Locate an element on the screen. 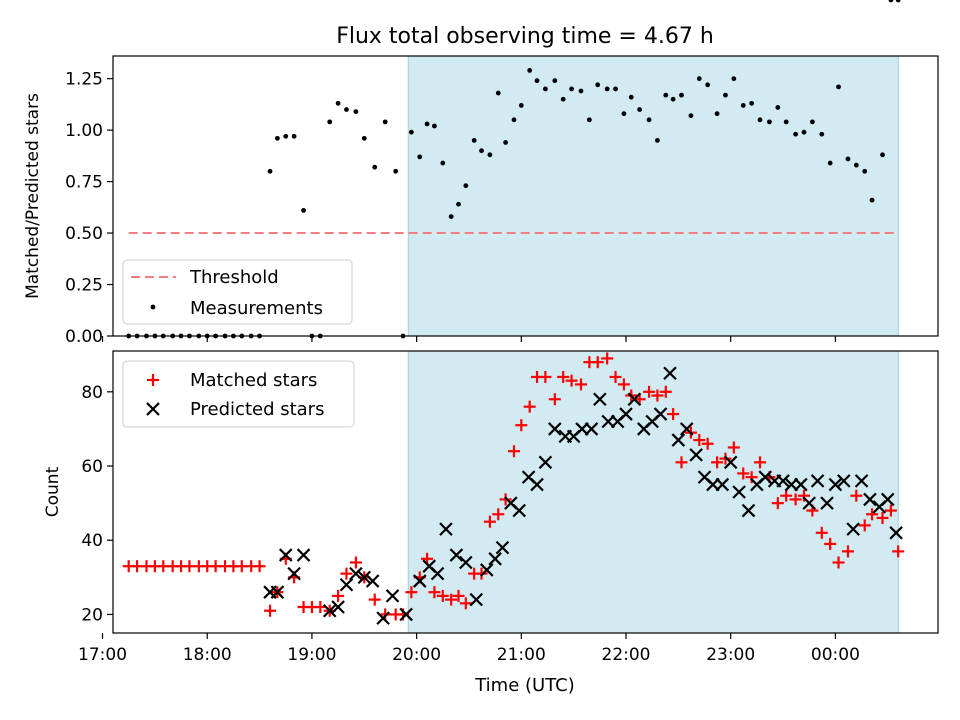  legend-matched-swatch is located at coordinates (153, 380).